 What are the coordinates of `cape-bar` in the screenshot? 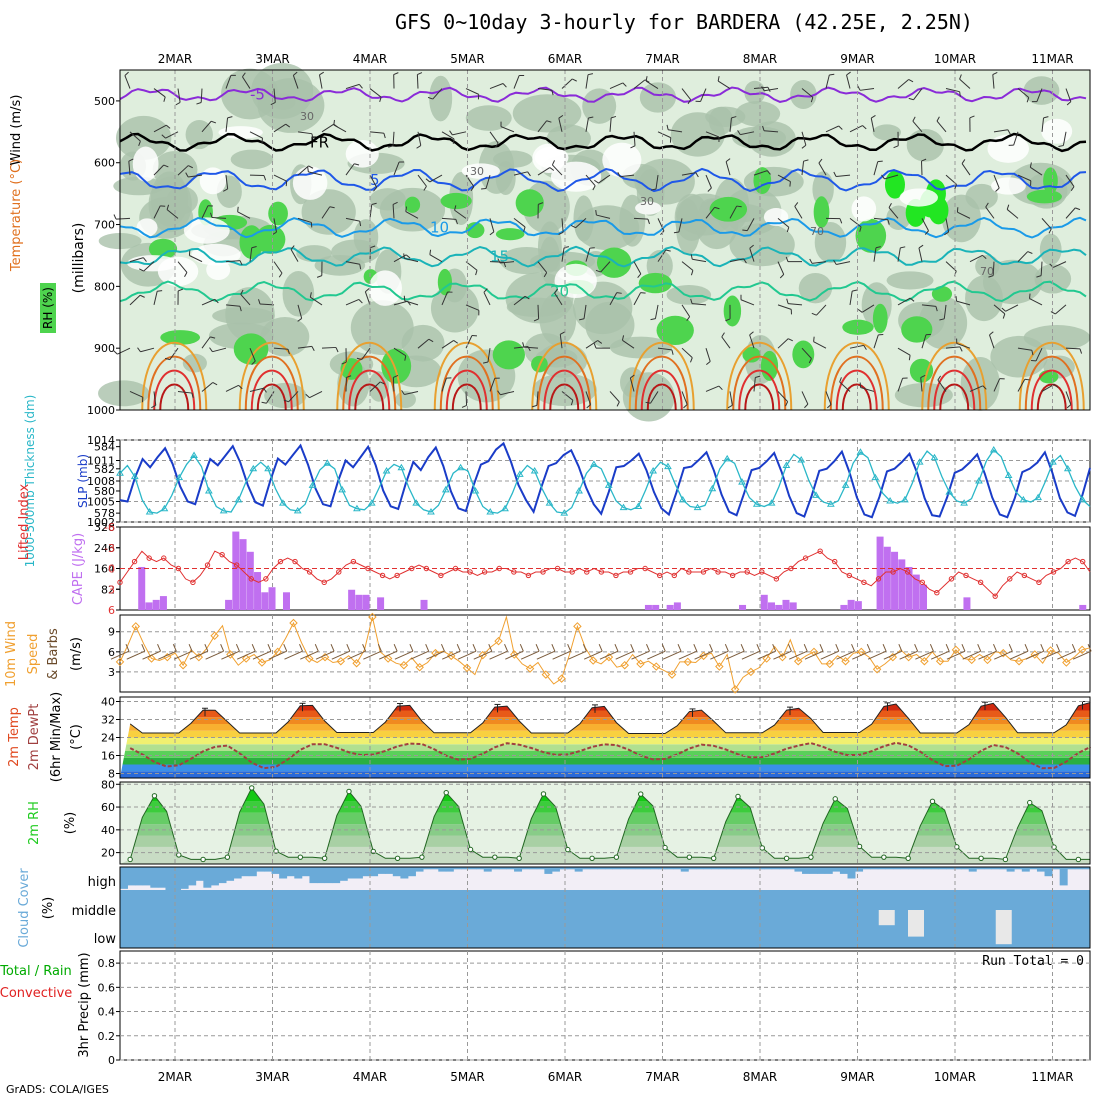 It's located at (909, 588).